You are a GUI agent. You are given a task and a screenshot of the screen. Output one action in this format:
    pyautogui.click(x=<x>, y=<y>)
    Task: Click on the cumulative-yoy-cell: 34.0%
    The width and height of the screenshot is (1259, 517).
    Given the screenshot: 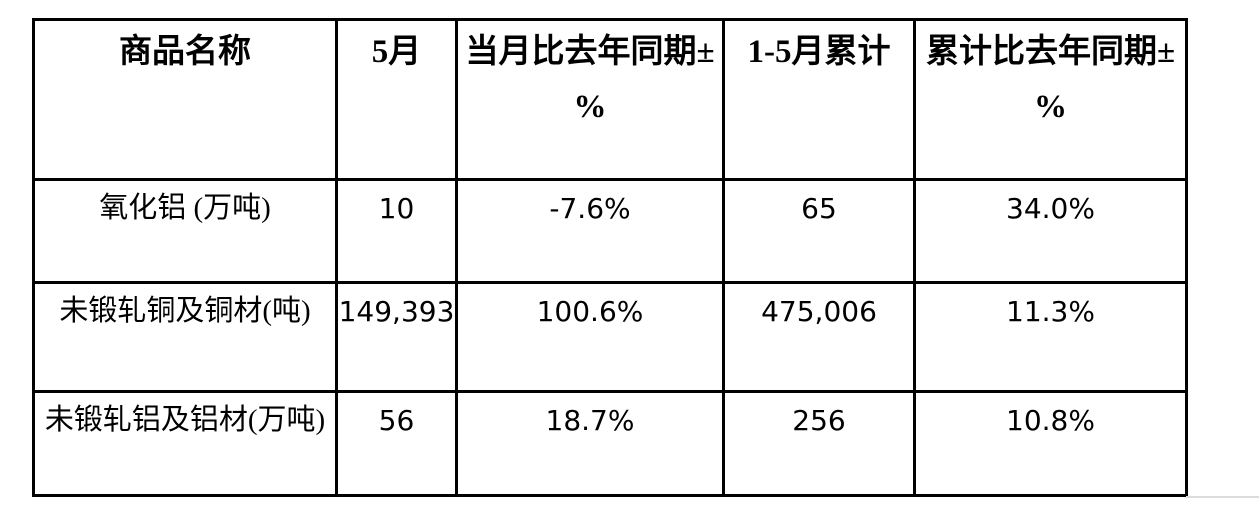 What is the action you would take?
    pyautogui.click(x=1050, y=231)
    